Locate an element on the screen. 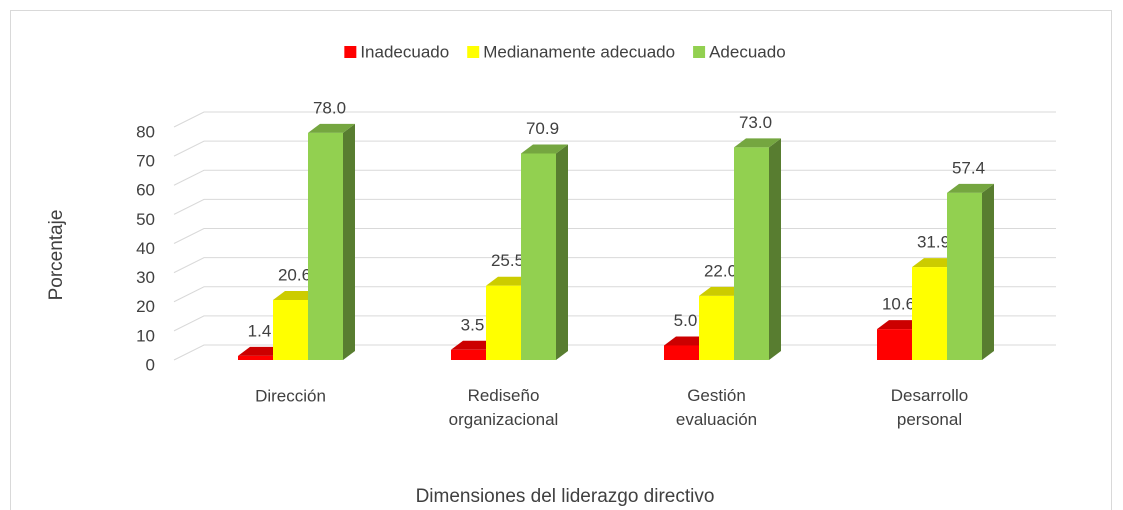  y-tick-label: 50 is located at coordinates (145, 219).